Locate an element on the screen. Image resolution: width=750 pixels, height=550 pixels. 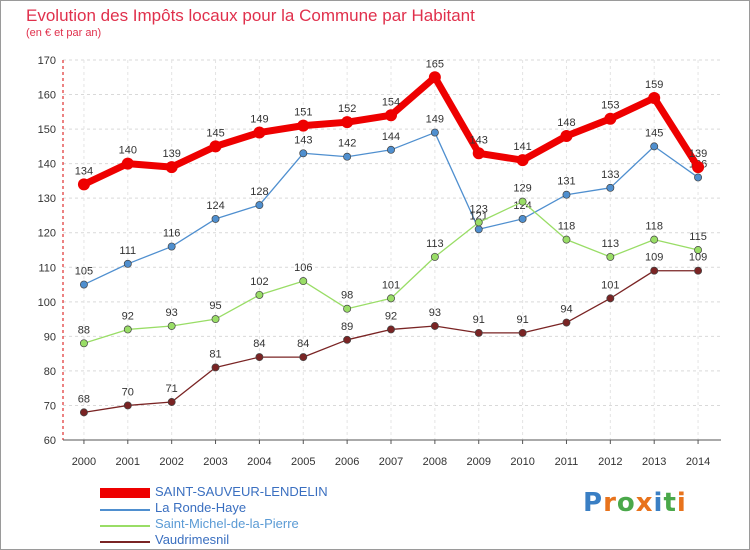
data-label: 151 is located at coordinates (303, 113).